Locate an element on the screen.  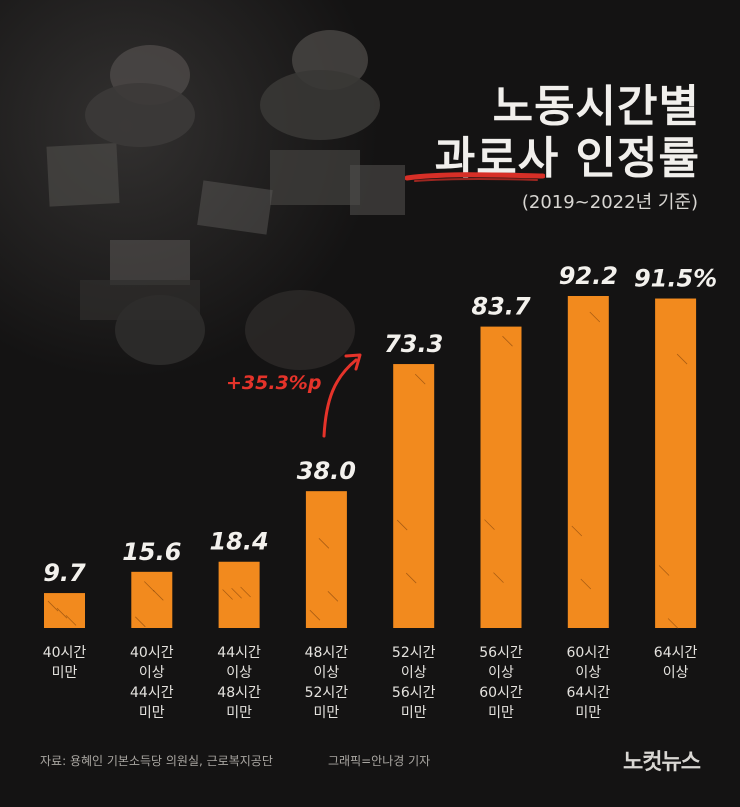
increase-arrow is located at coordinates (340, 398).